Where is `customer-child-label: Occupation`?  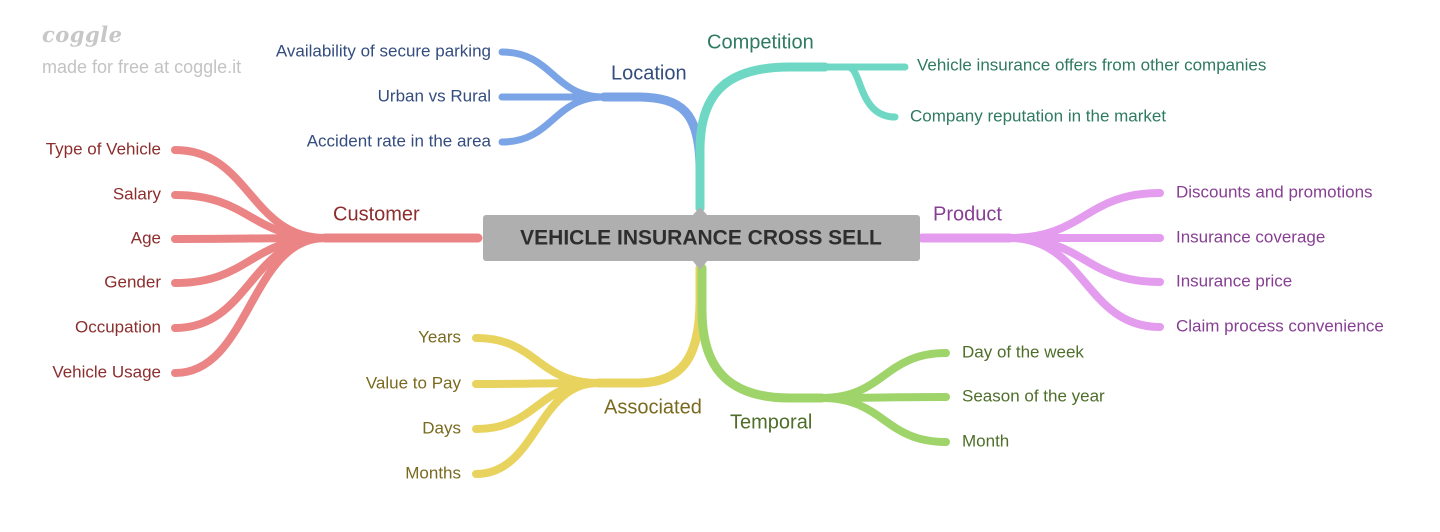
customer-child-label: Occupation is located at coordinates (118, 326).